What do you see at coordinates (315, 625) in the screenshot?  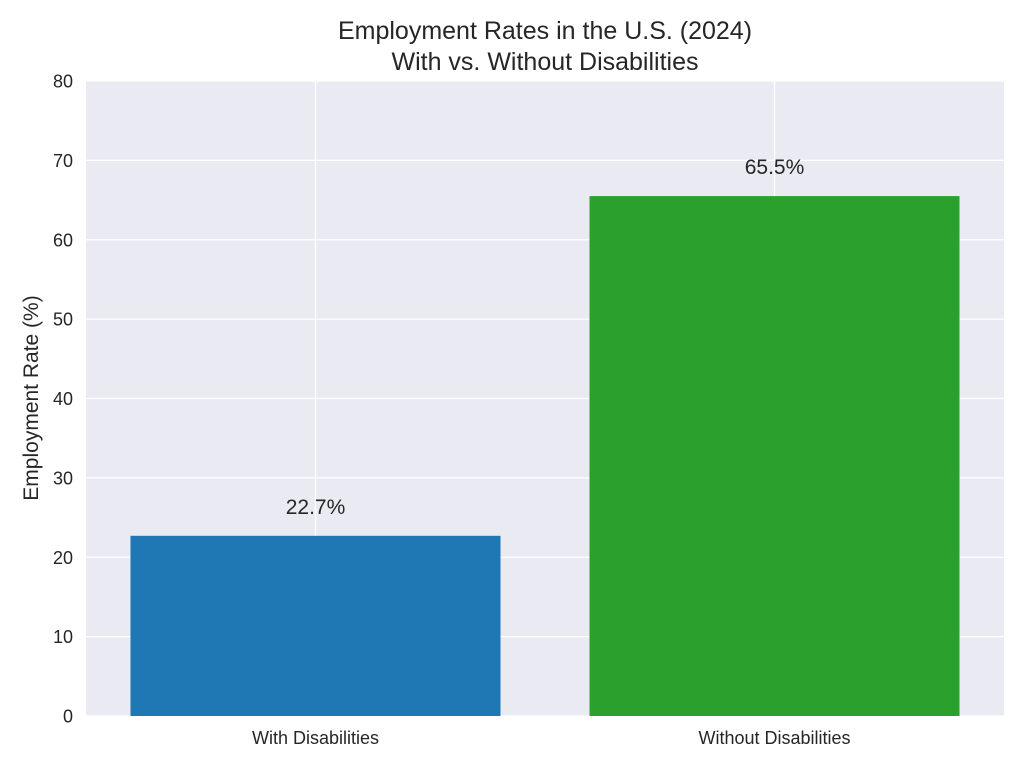 I see `bar` at bounding box center [315, 625].